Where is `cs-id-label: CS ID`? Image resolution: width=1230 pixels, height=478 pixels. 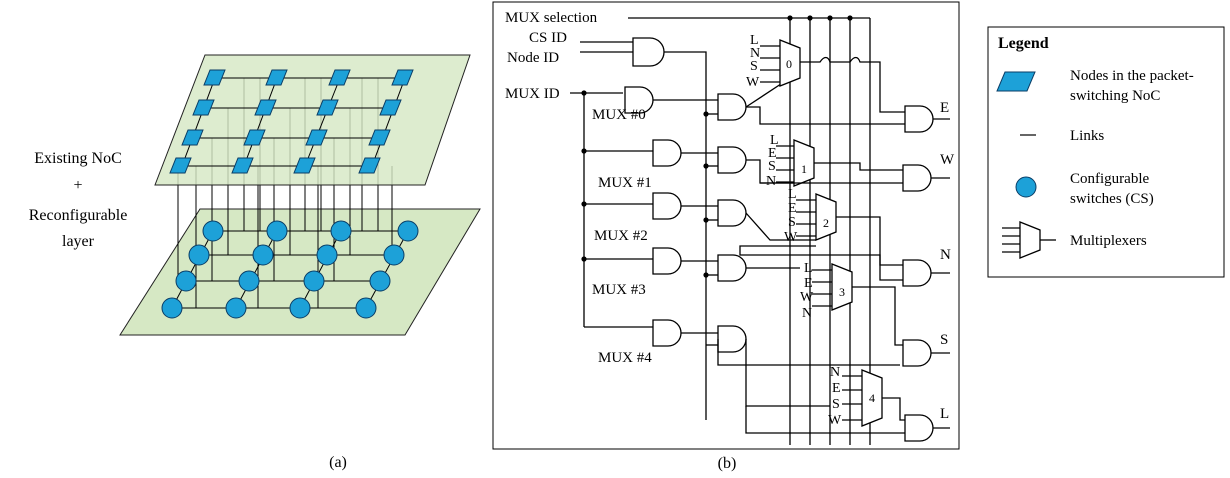 cs-id-label: CS ID is located at coordinates (548, 38).